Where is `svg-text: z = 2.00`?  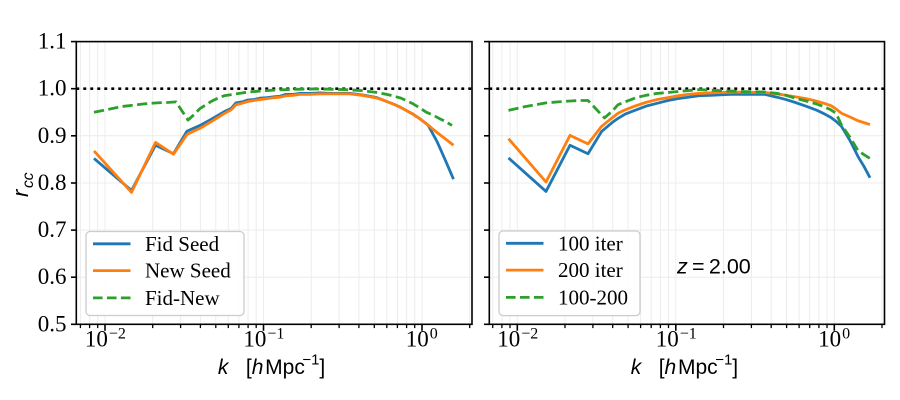 svg-text: z = 2.00 is located at coordinates (713, 267).